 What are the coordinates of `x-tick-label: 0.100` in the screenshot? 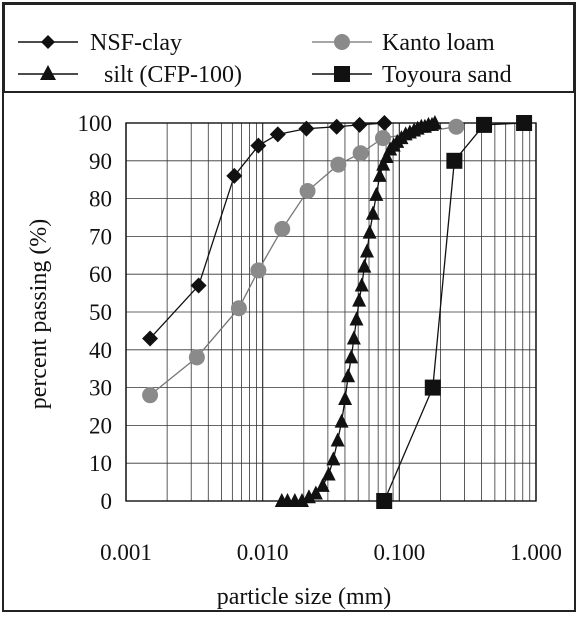 It's located at (399, 552).